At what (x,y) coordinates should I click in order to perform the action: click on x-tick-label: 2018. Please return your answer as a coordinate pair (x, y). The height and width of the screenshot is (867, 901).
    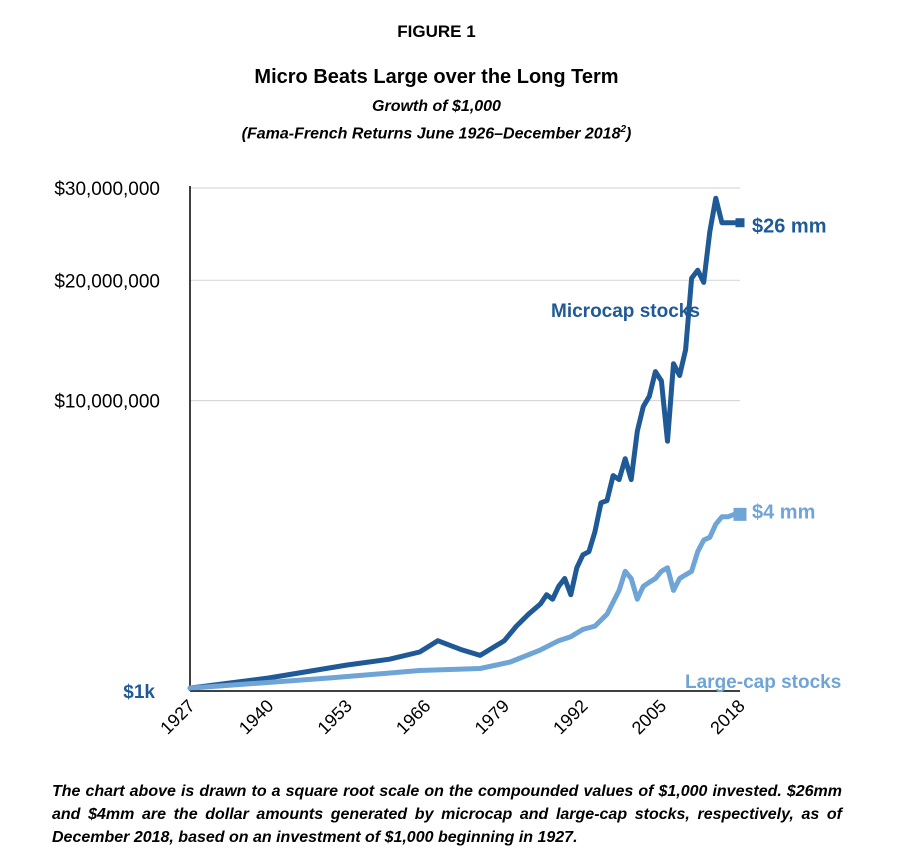
    Looking at the image, I should click on (727, 717).